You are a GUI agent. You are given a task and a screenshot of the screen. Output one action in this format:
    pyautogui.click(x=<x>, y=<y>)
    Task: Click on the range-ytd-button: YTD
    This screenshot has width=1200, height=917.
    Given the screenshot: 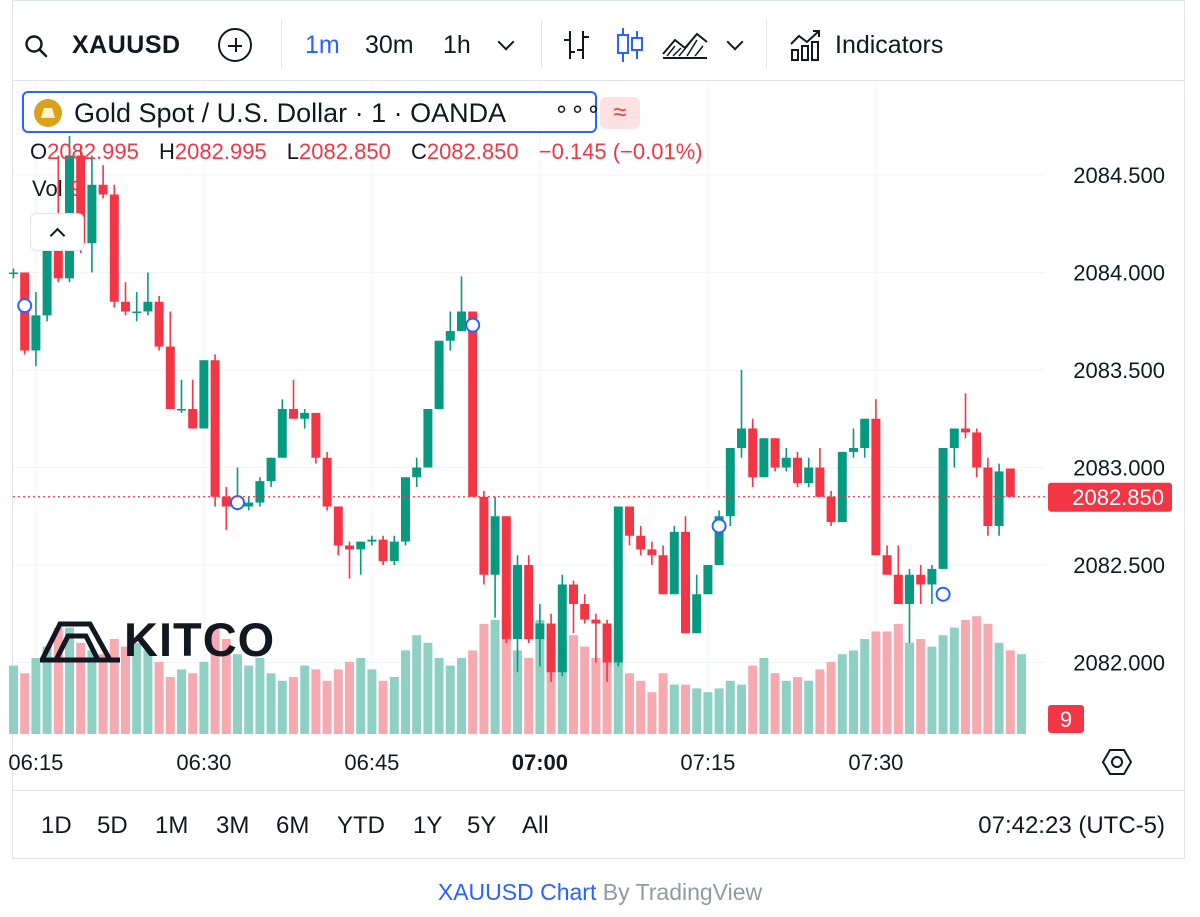 What is the action you would take?
    pyautogui.click(x=361, y=825)
    